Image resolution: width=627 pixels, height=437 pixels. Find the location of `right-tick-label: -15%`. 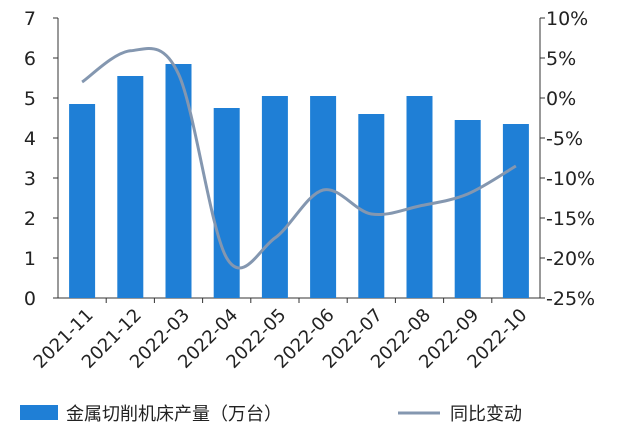

right-tick-label: -15% is located at coordinates (570, 219).